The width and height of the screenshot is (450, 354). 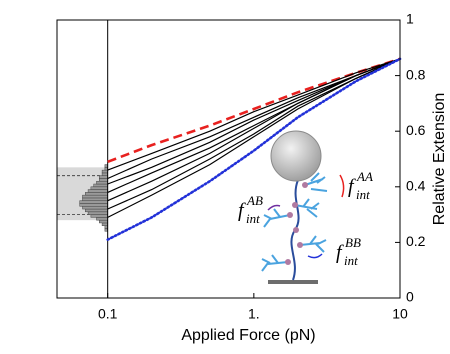 I want to click on schematic, so click(x=303, y=207).